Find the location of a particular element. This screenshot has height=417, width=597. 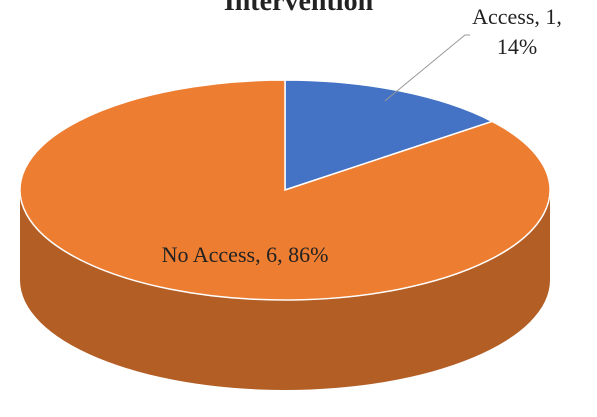

data-label: Access, 1, 14% is located at coordinates (517, 31).